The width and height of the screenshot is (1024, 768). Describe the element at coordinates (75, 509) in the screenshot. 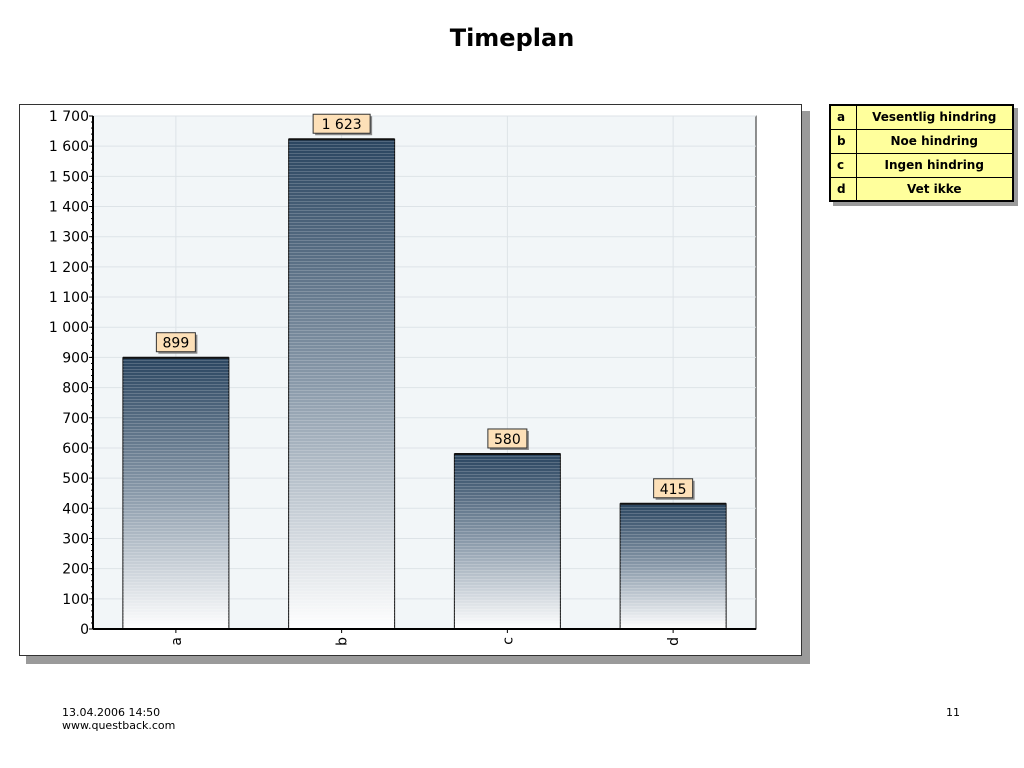

I see `y-tick-label: 400` at that location.